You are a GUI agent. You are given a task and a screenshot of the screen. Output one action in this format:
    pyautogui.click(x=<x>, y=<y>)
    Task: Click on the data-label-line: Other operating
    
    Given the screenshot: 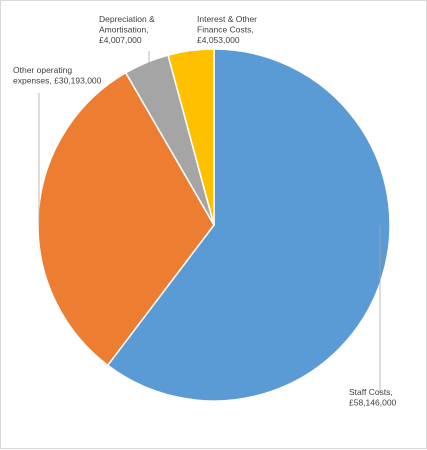 What is the action you would take?
    pyautogui.click(x=42, y=70)
    